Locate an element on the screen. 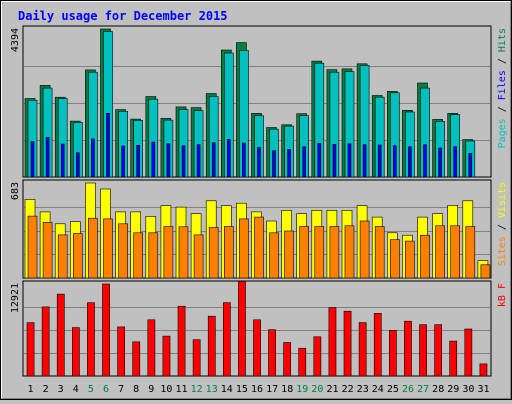 The width and height of the screenshot is (512, 404). day-label-16: 16 is located at coordinates (257, 389).